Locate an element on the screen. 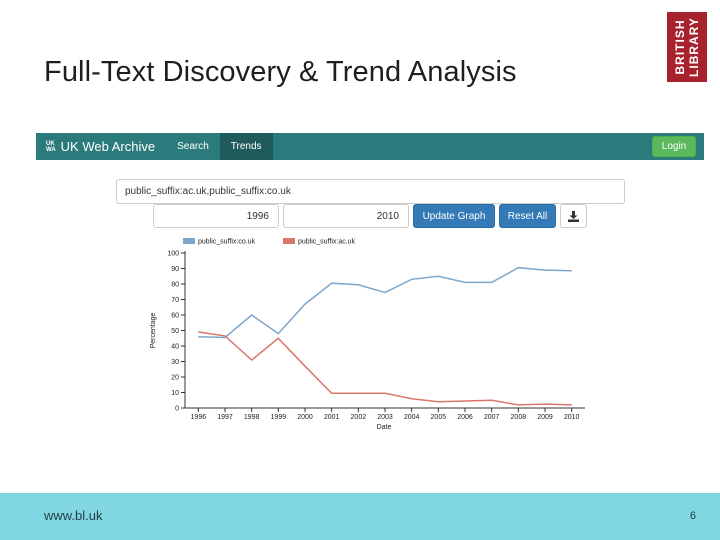 The width and height of the screenshot is (720, 540). y-axis-label: Percentage is located at coordinates (153, 330).